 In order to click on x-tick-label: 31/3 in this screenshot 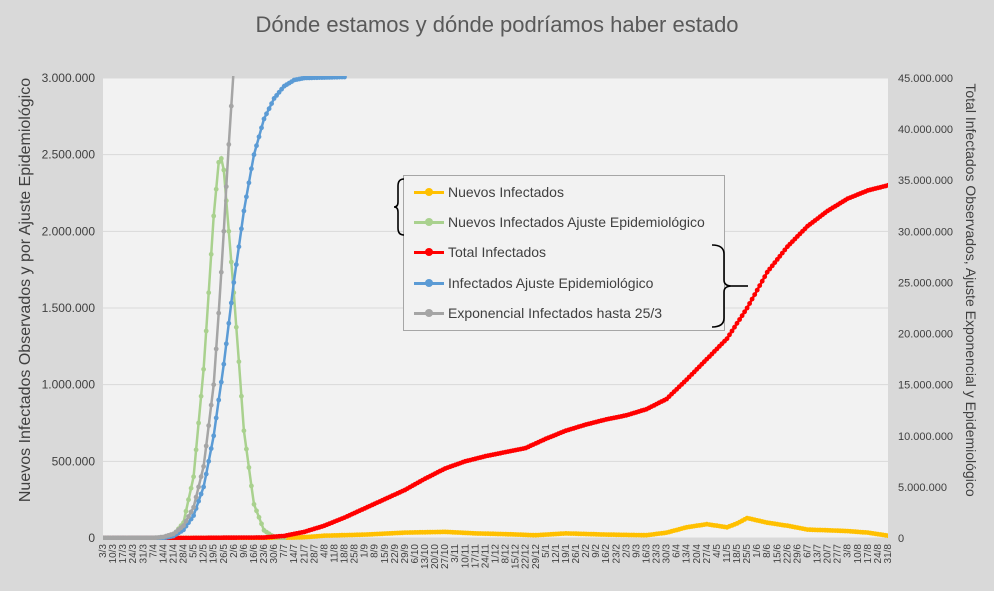, I will do `click(143, 554)`.